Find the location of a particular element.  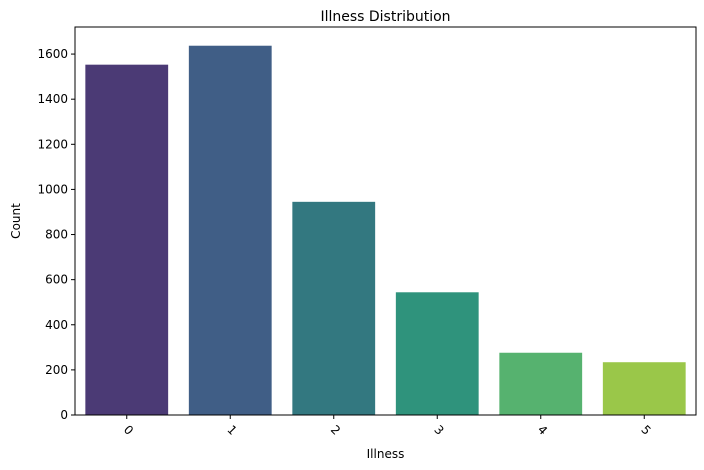

y-tick-label-1200: 1200 is located at coordinates (52, 144).